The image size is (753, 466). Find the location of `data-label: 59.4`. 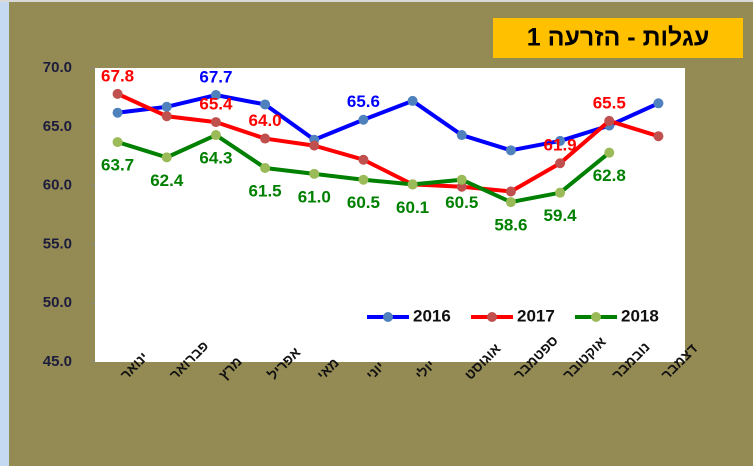

data-label: 59.4 is located at coordinates (561, 215).